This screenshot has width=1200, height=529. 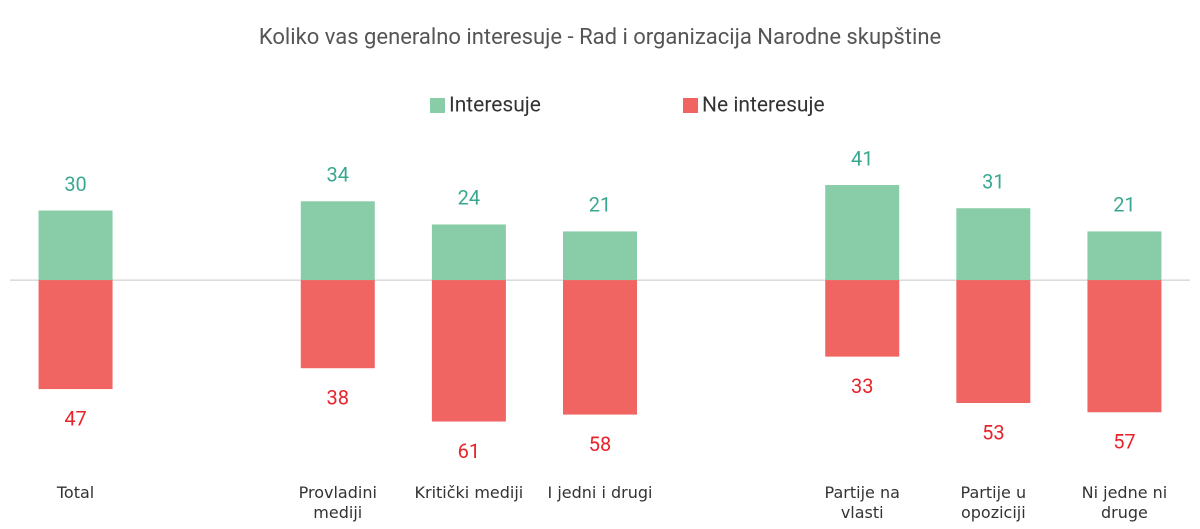 I want to click on value-label: 33, so click(x=862, y=386).